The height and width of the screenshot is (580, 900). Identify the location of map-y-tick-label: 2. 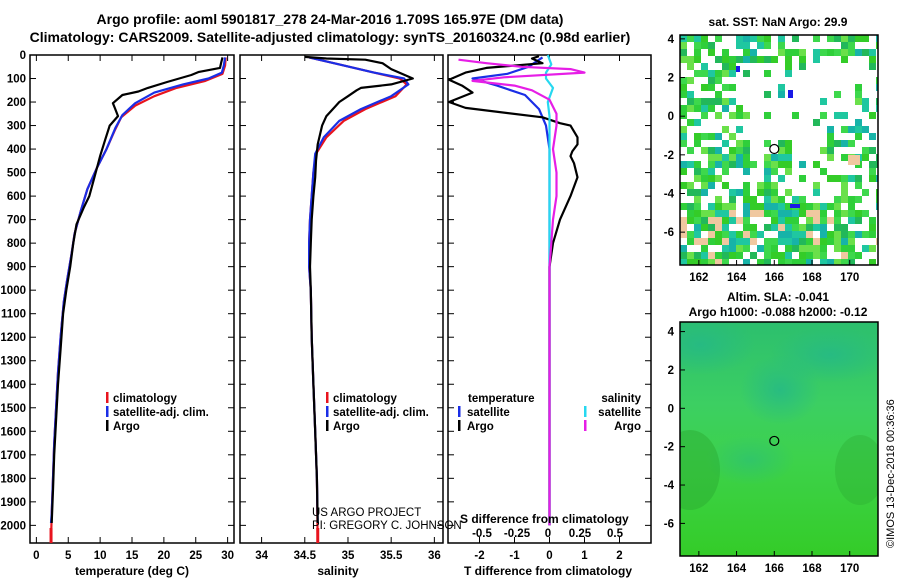
(671, 371).